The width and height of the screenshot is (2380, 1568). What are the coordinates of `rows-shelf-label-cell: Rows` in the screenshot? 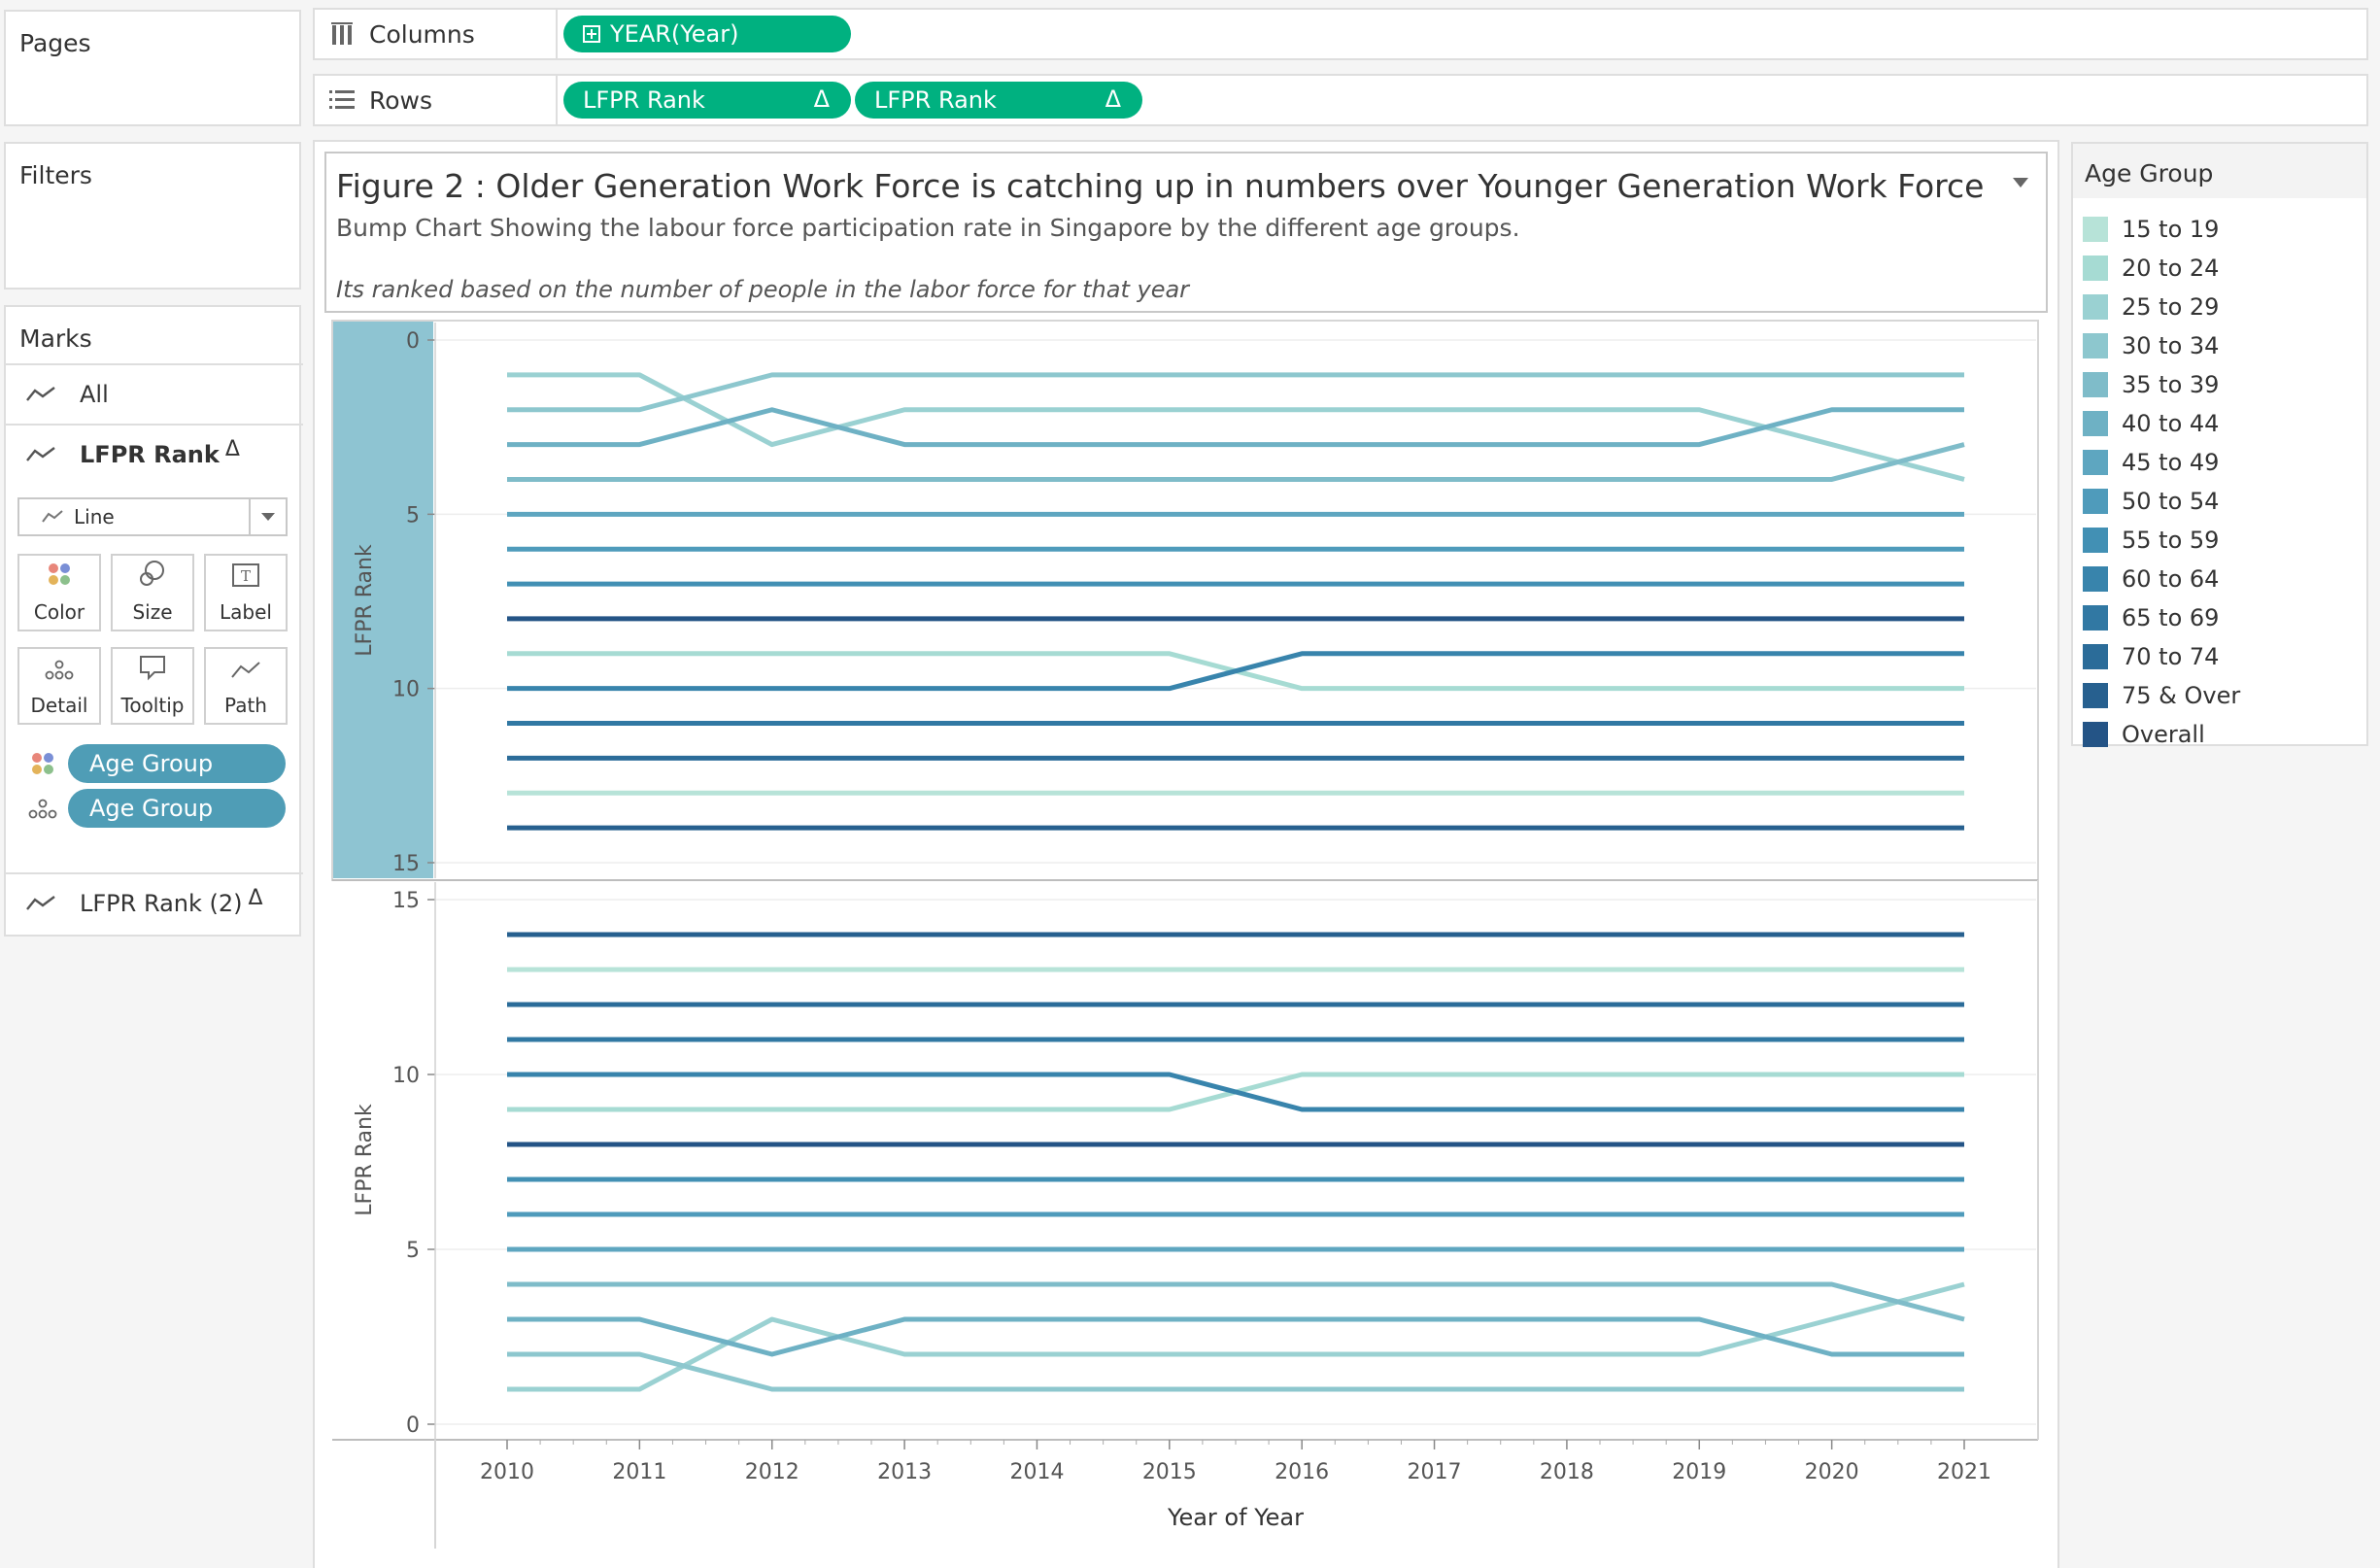 It's located at (436, 100).